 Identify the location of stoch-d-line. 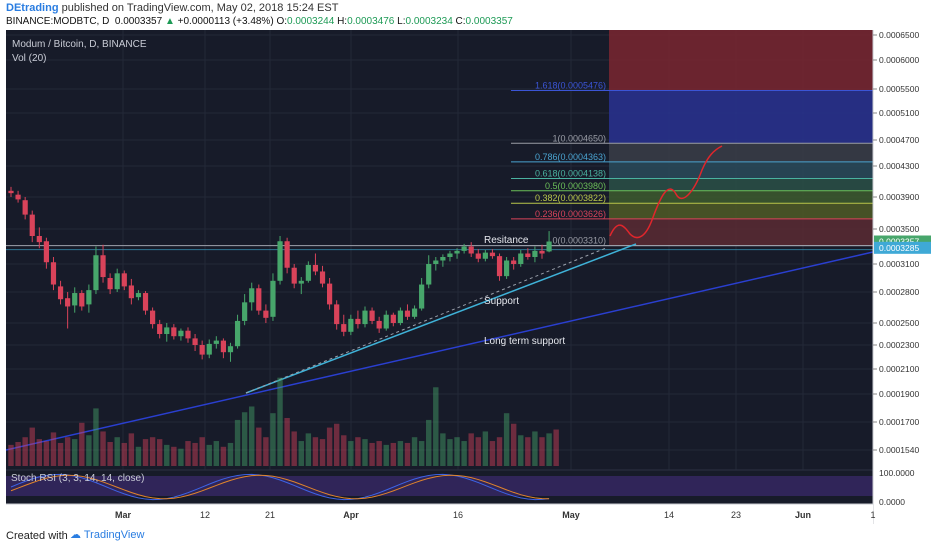
(280, 487).